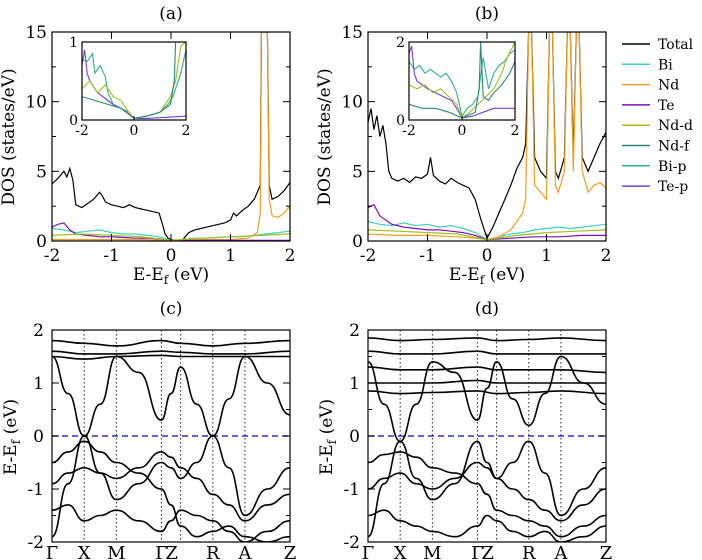 The image size is (702, 560). I want to click on y-tick-label: 2, so click(354, 331).